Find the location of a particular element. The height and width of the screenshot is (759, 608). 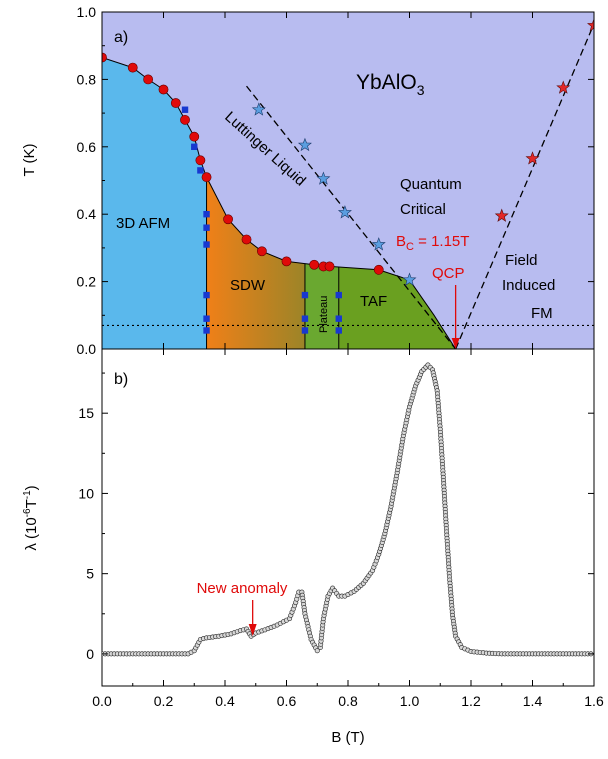

x-tick-label: 1.2 is located at coordinates (471, 701).